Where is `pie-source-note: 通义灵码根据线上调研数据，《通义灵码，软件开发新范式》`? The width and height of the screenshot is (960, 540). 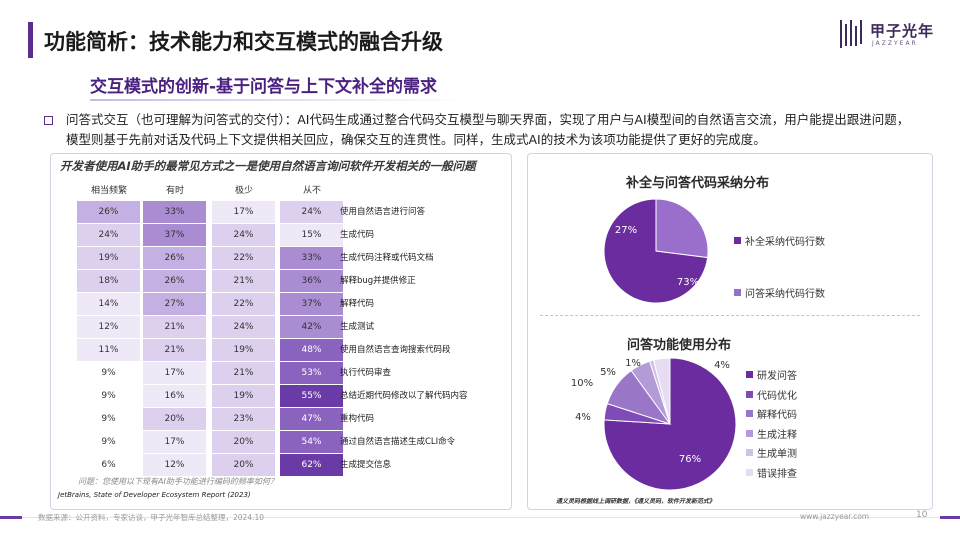 pie-source-note: 通义灵码根据线上调研数据，《通义灵码，软件开发新范式》 is located at coordinates (636, 501).